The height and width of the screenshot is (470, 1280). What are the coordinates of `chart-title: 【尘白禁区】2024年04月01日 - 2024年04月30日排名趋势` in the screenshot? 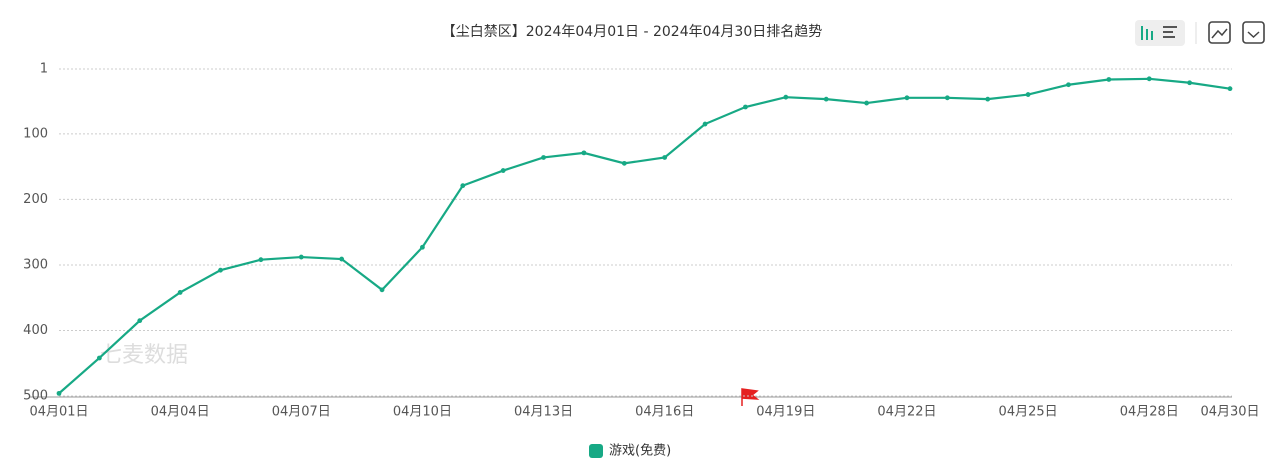 It's located at (632, 32).